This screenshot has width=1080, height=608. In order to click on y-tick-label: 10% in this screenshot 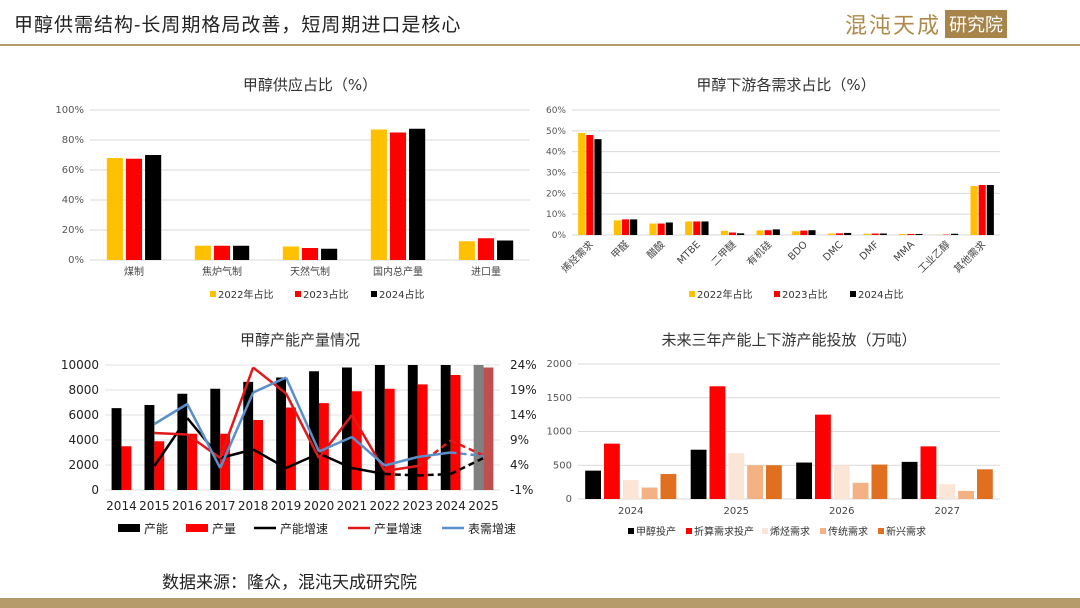, I will do `click(556, 215)`.